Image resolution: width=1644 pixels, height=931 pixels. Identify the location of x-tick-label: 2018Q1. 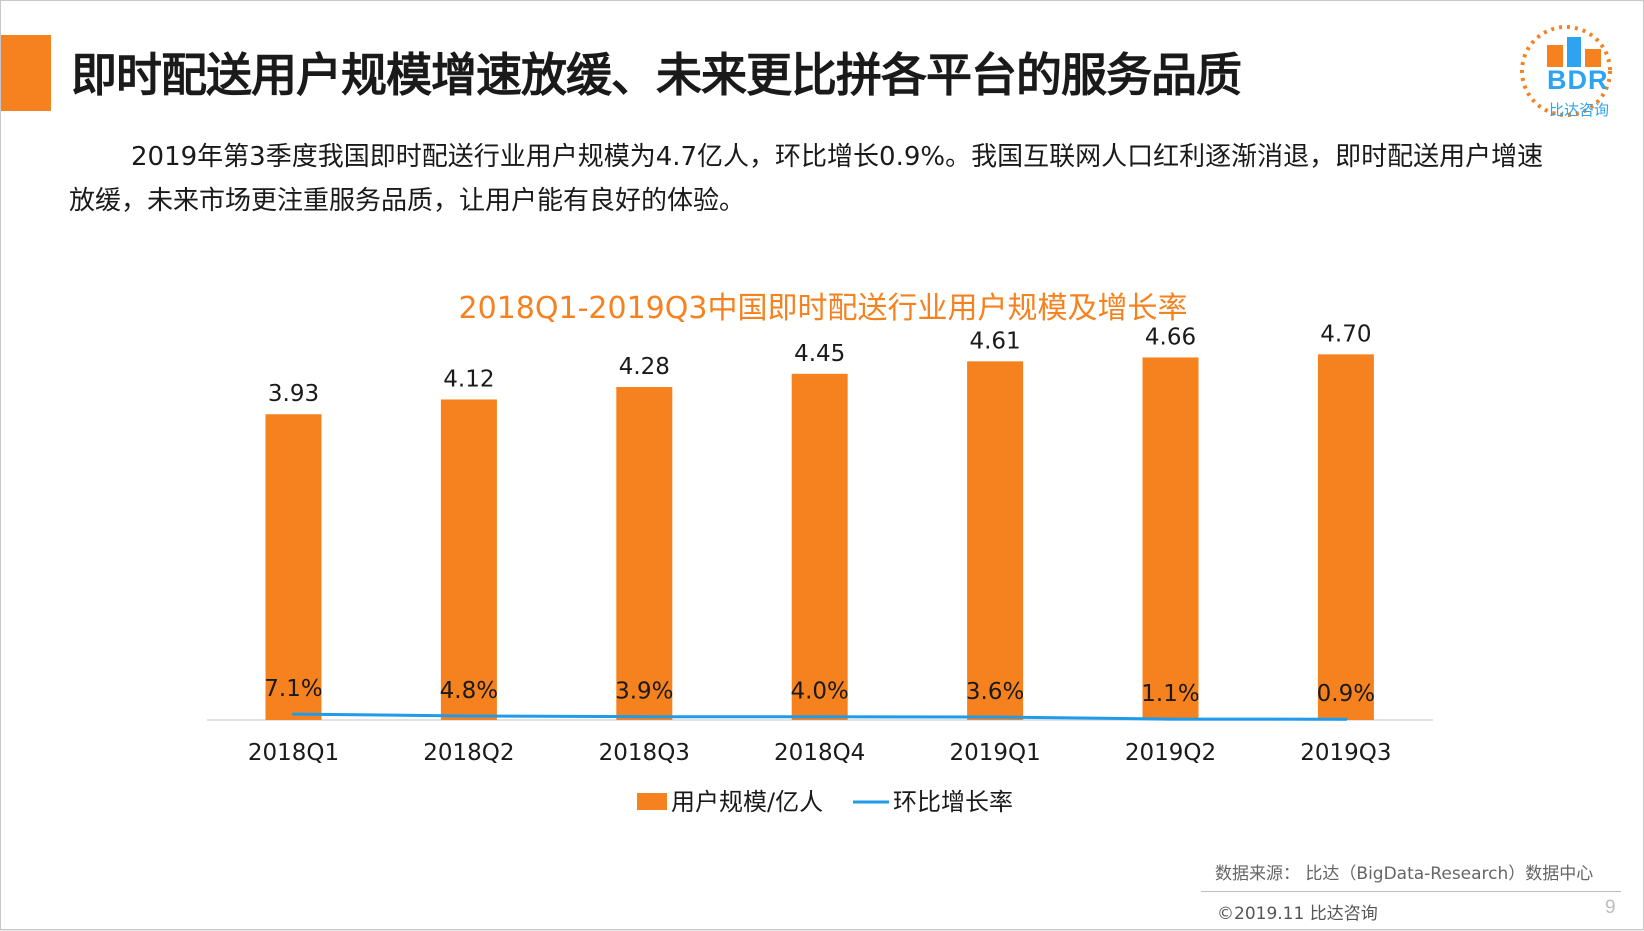
(293, 753).